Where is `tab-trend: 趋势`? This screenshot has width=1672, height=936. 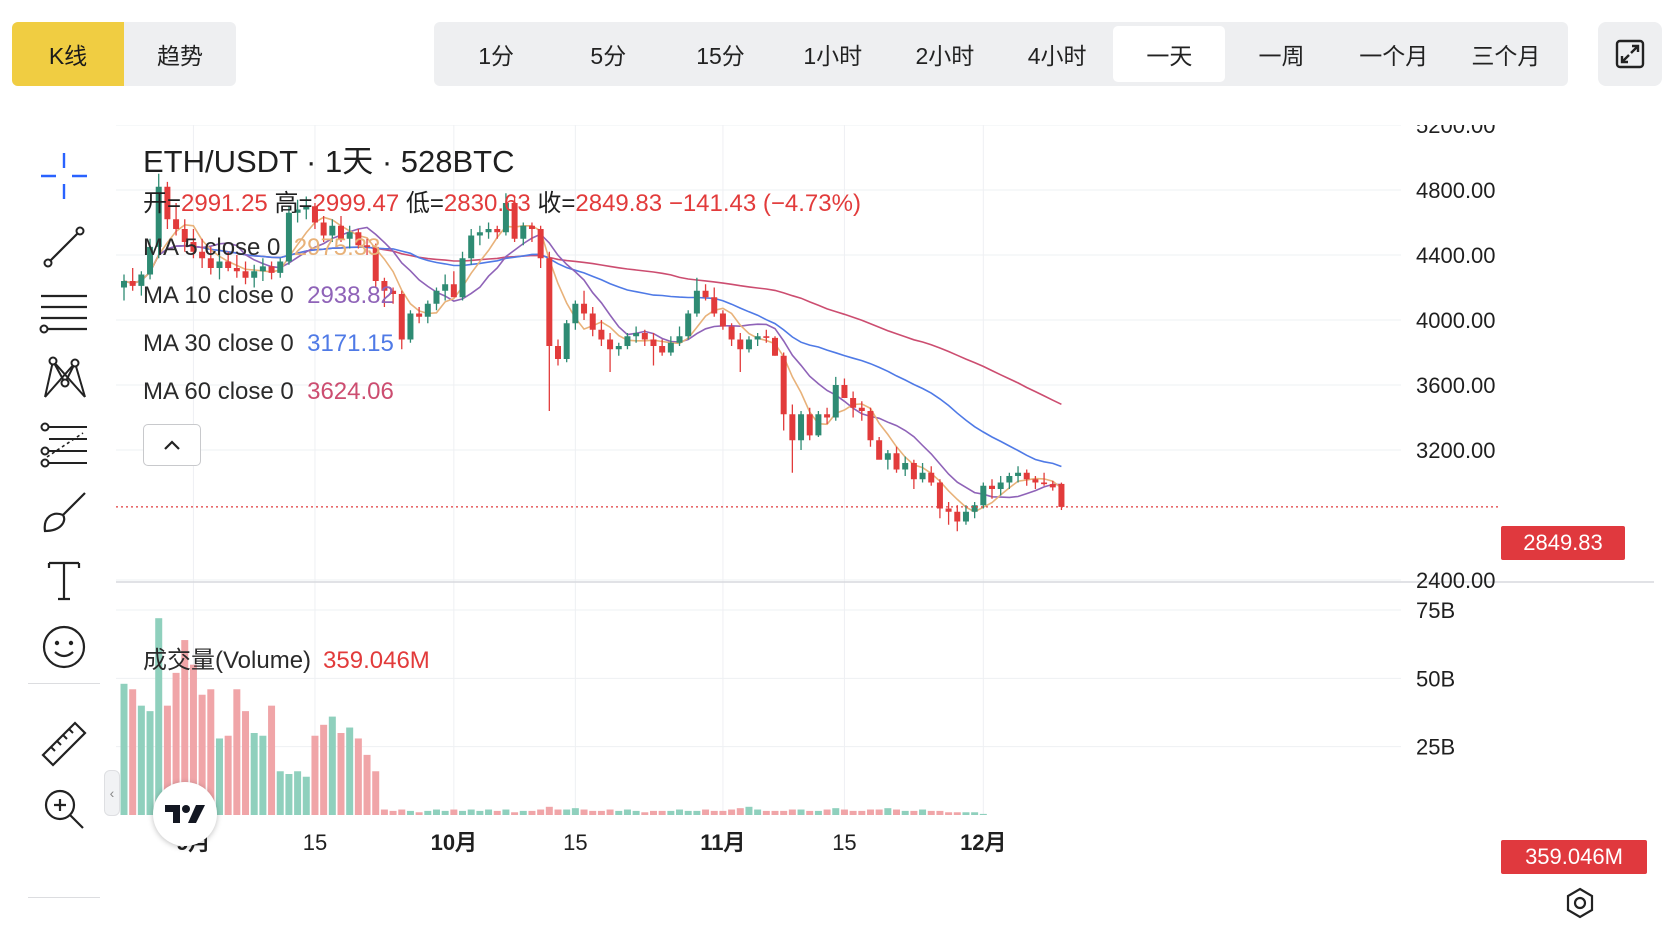 tab-trend: 趋势 is located at coordinates (180, 56).